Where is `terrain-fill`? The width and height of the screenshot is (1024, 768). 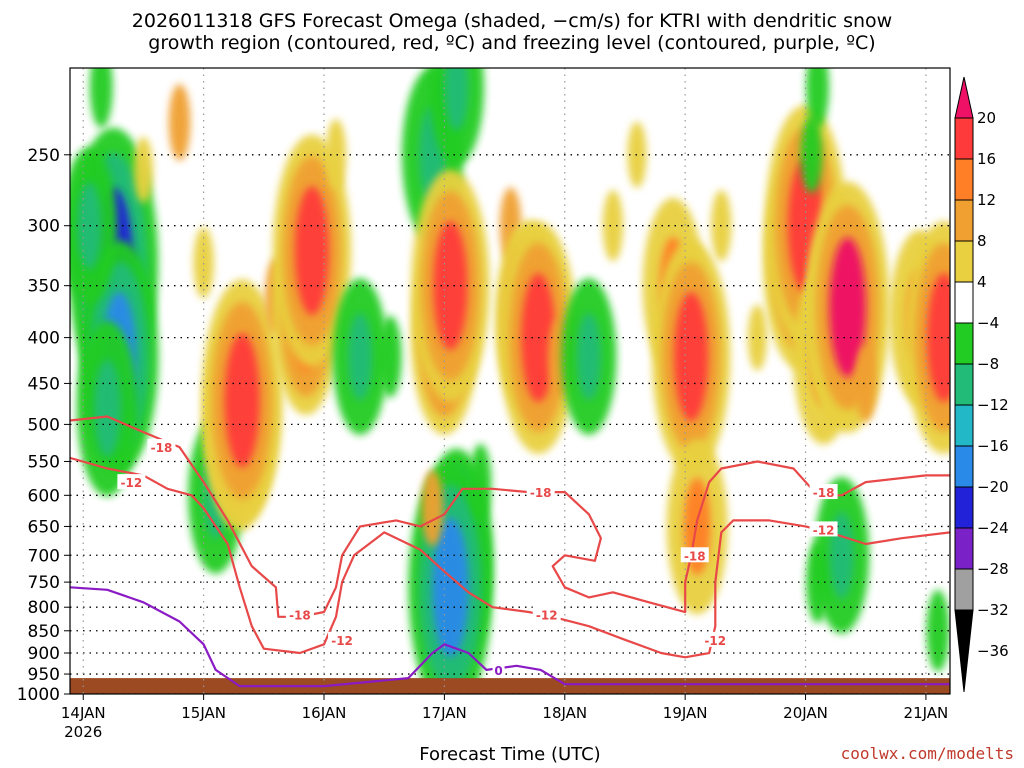 terrain-fill is located at coordinates (510, 686).